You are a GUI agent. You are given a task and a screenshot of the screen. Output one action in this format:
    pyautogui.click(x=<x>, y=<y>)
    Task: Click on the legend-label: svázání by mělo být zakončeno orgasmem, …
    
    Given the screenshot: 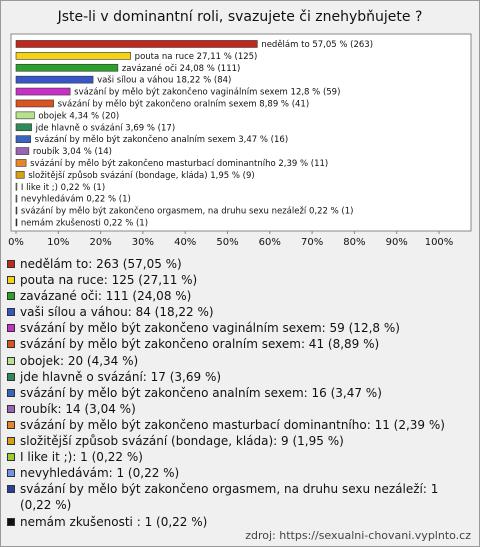 What is the action you would take?
    pyautogui.click(x=229, y=497)
    